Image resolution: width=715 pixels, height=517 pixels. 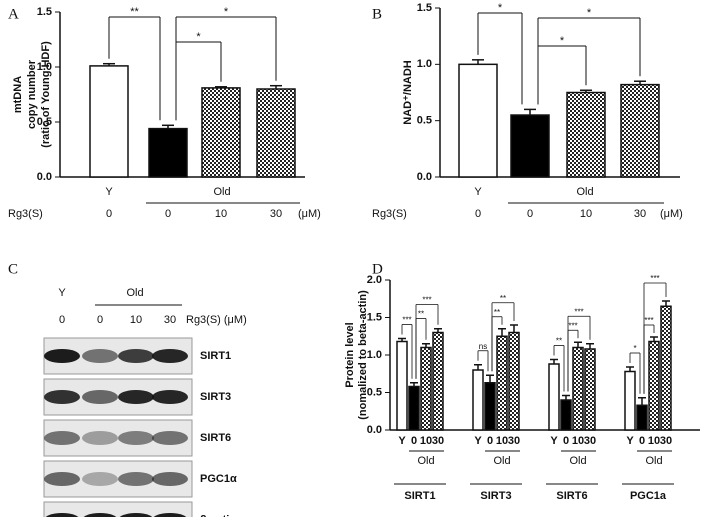 What do you see at coordinates (215, 397) in the screenshot?
I see `protein-label: SIRT3` at bounding box center [215, 397].